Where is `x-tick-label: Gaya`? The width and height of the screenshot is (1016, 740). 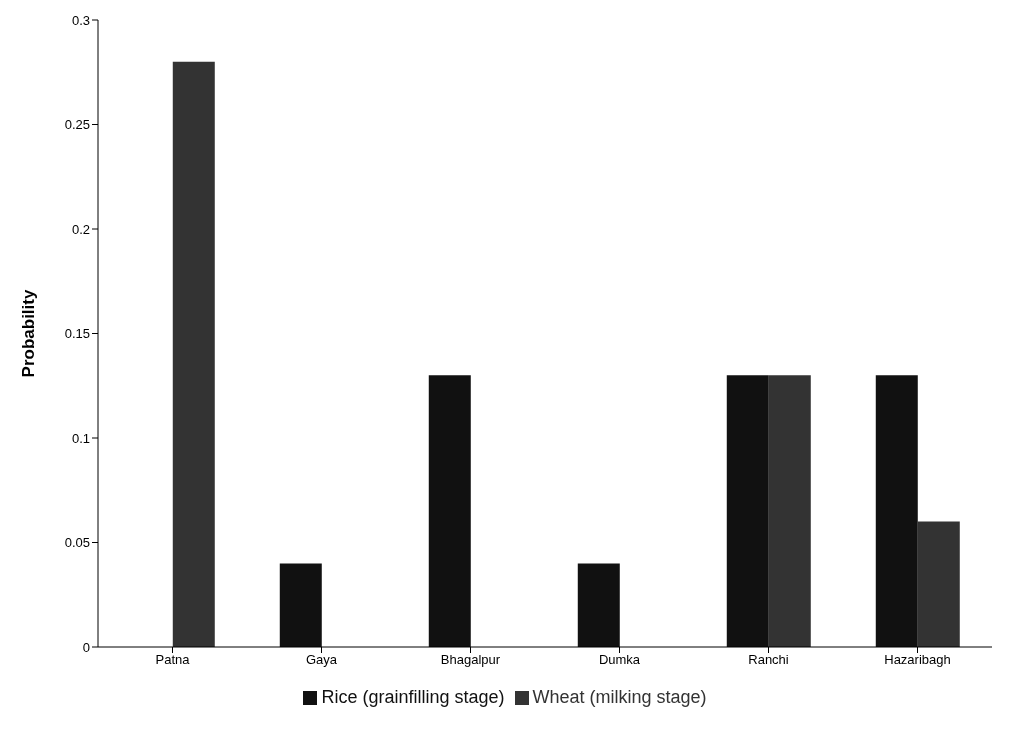 x-tick-label: Gaya is located at coordinates (321, 660).